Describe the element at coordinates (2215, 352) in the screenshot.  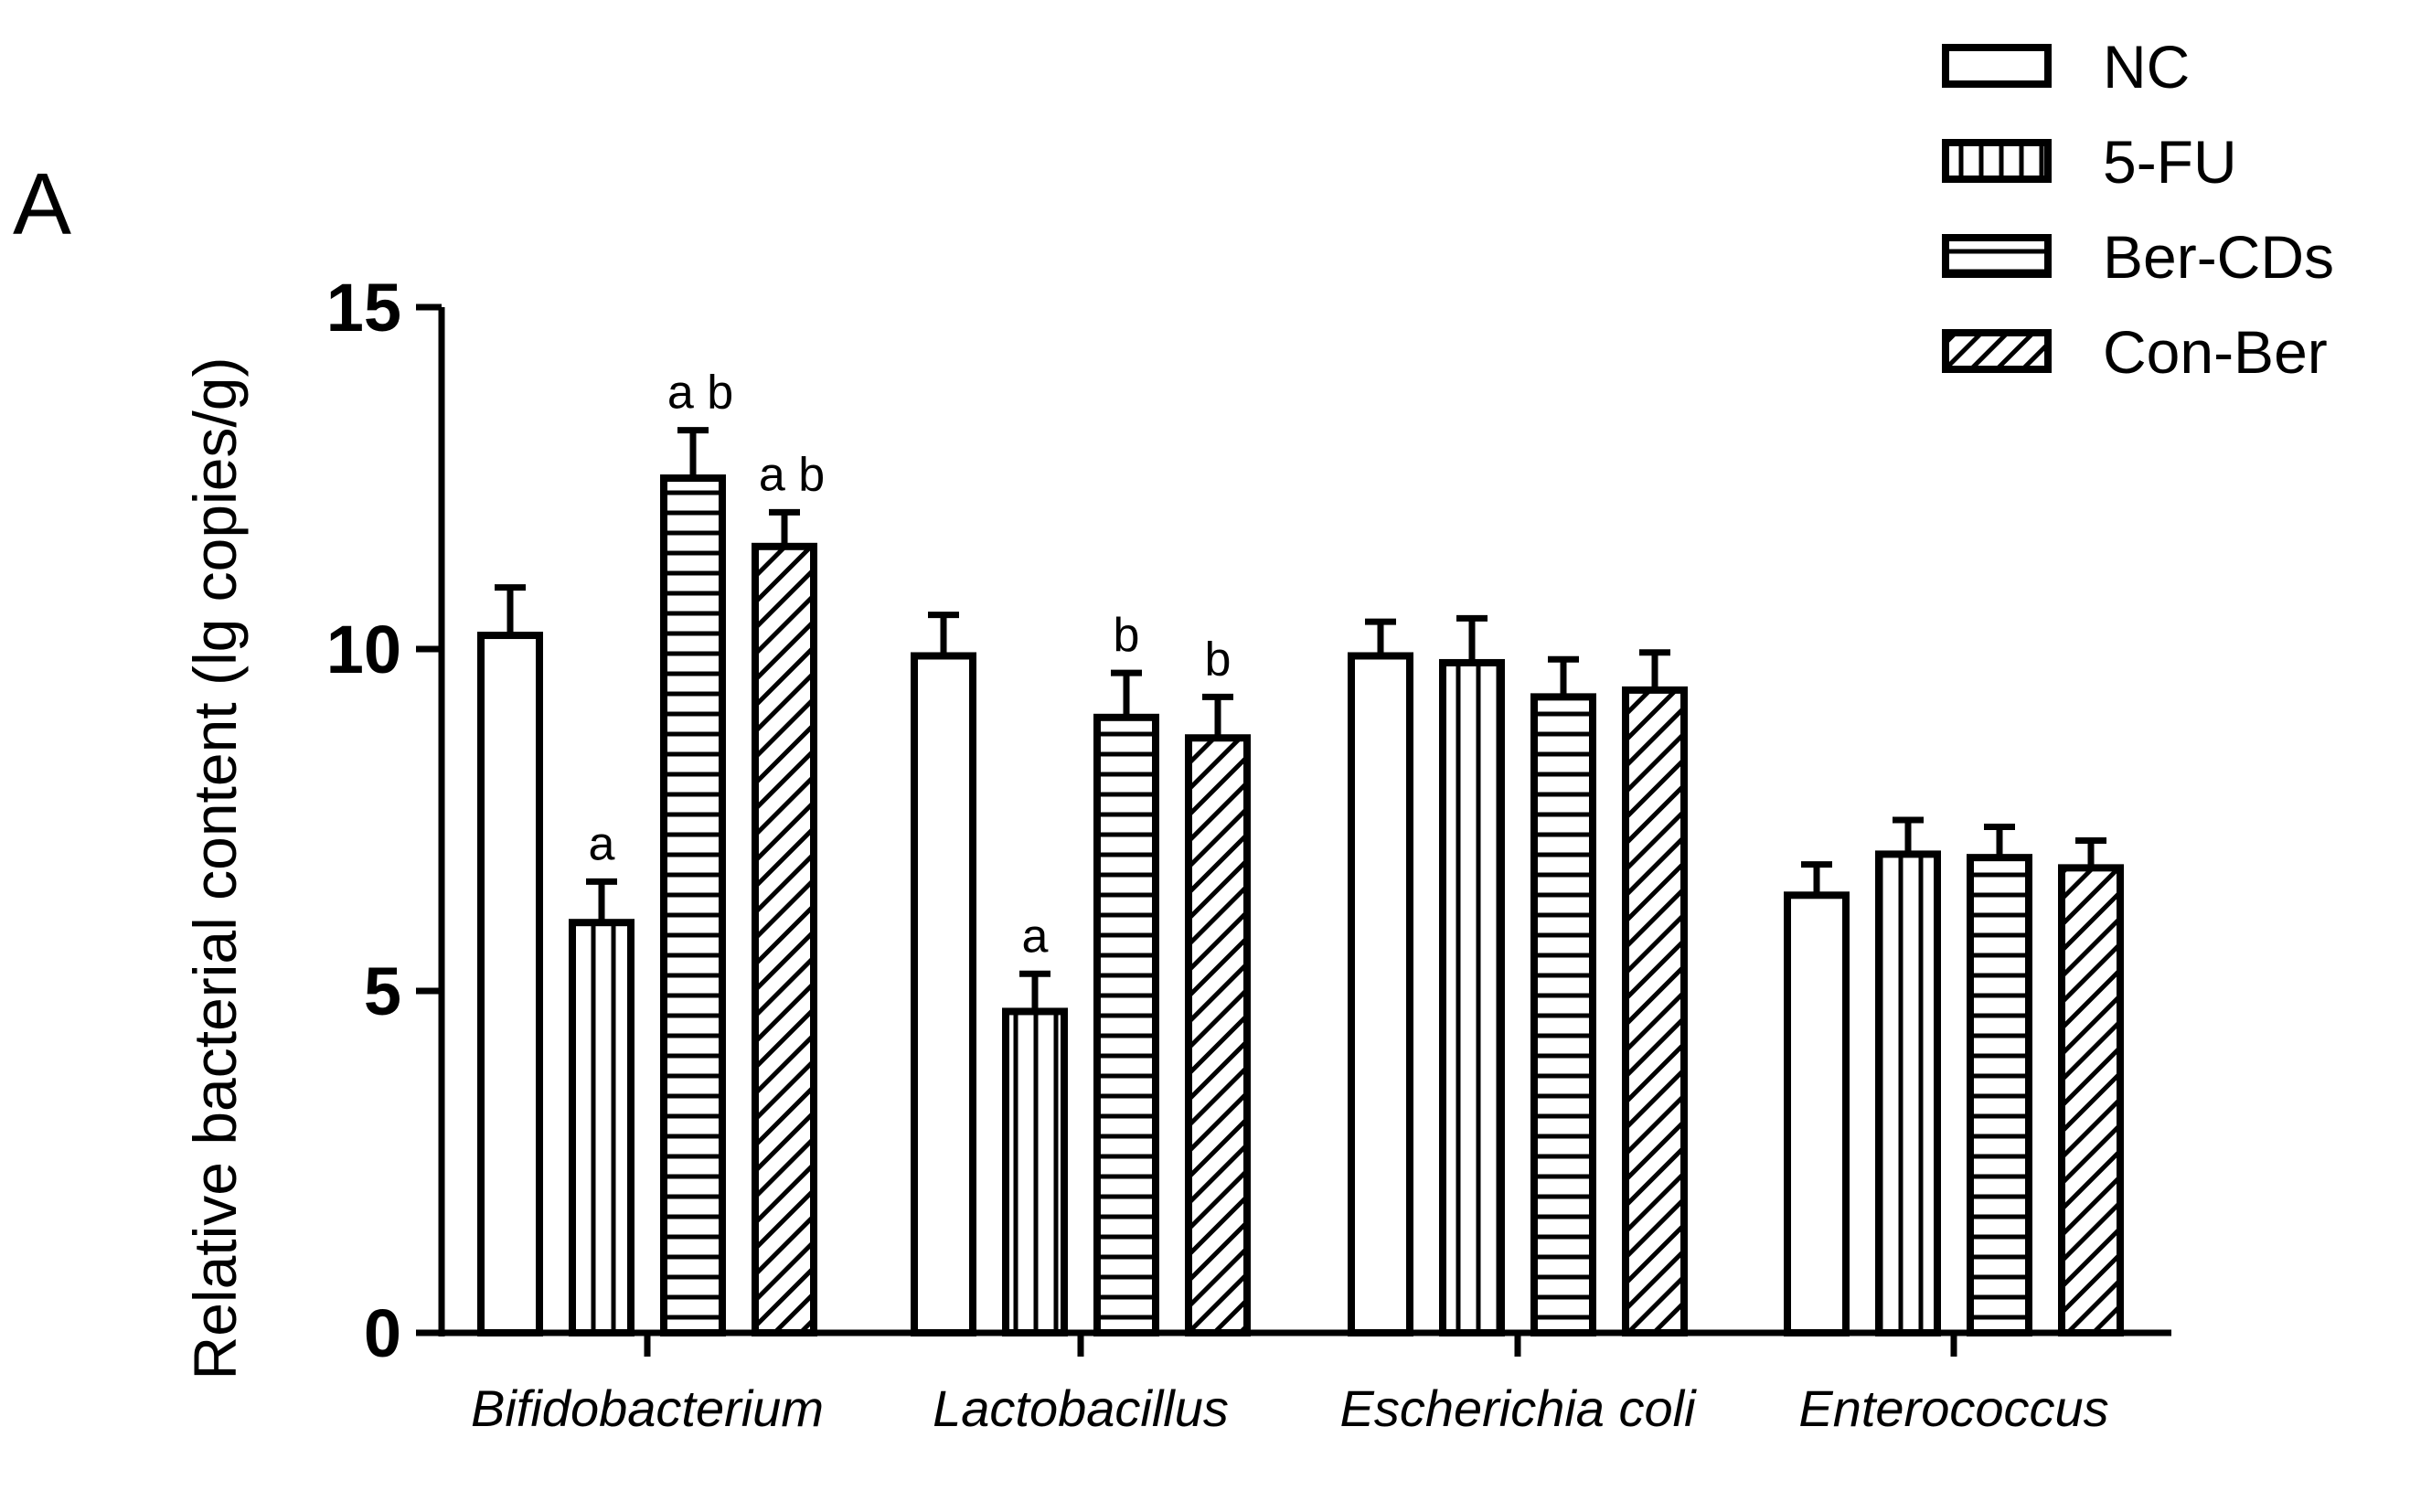
I see `legend-label: Con-Ber` at that location.